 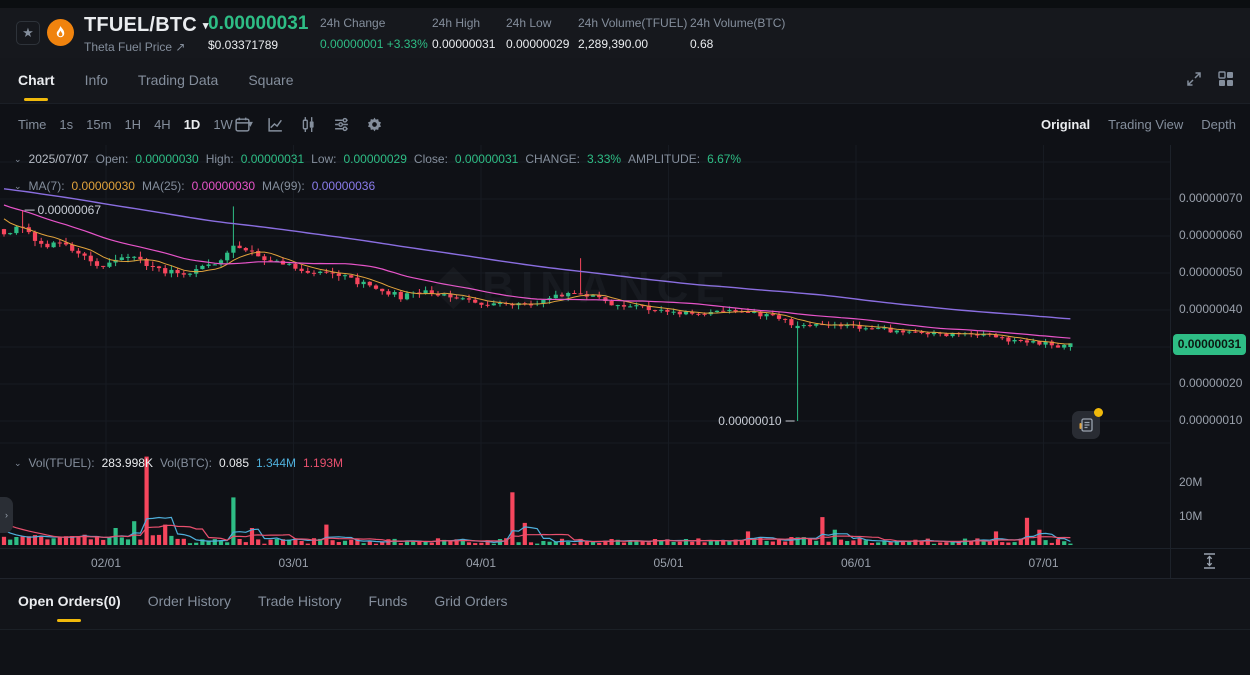 I want to click on interval-1h: 1H, so click(x=133, y=124).